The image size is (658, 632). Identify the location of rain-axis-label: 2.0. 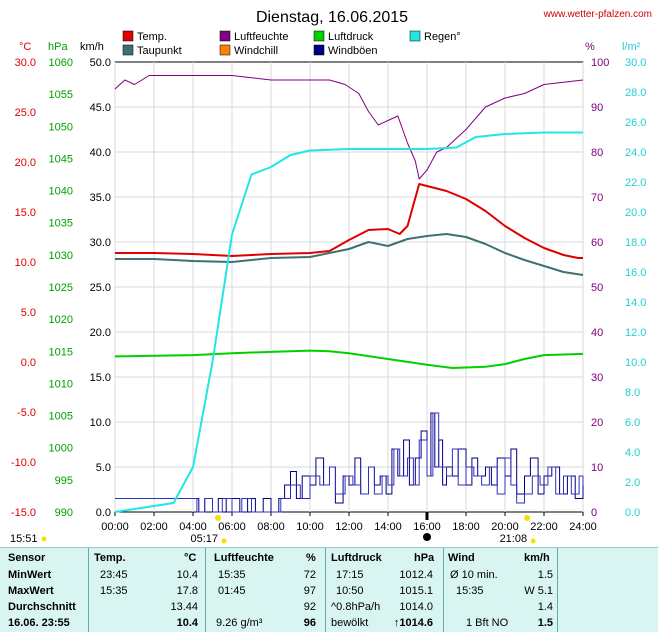
(632, 483).